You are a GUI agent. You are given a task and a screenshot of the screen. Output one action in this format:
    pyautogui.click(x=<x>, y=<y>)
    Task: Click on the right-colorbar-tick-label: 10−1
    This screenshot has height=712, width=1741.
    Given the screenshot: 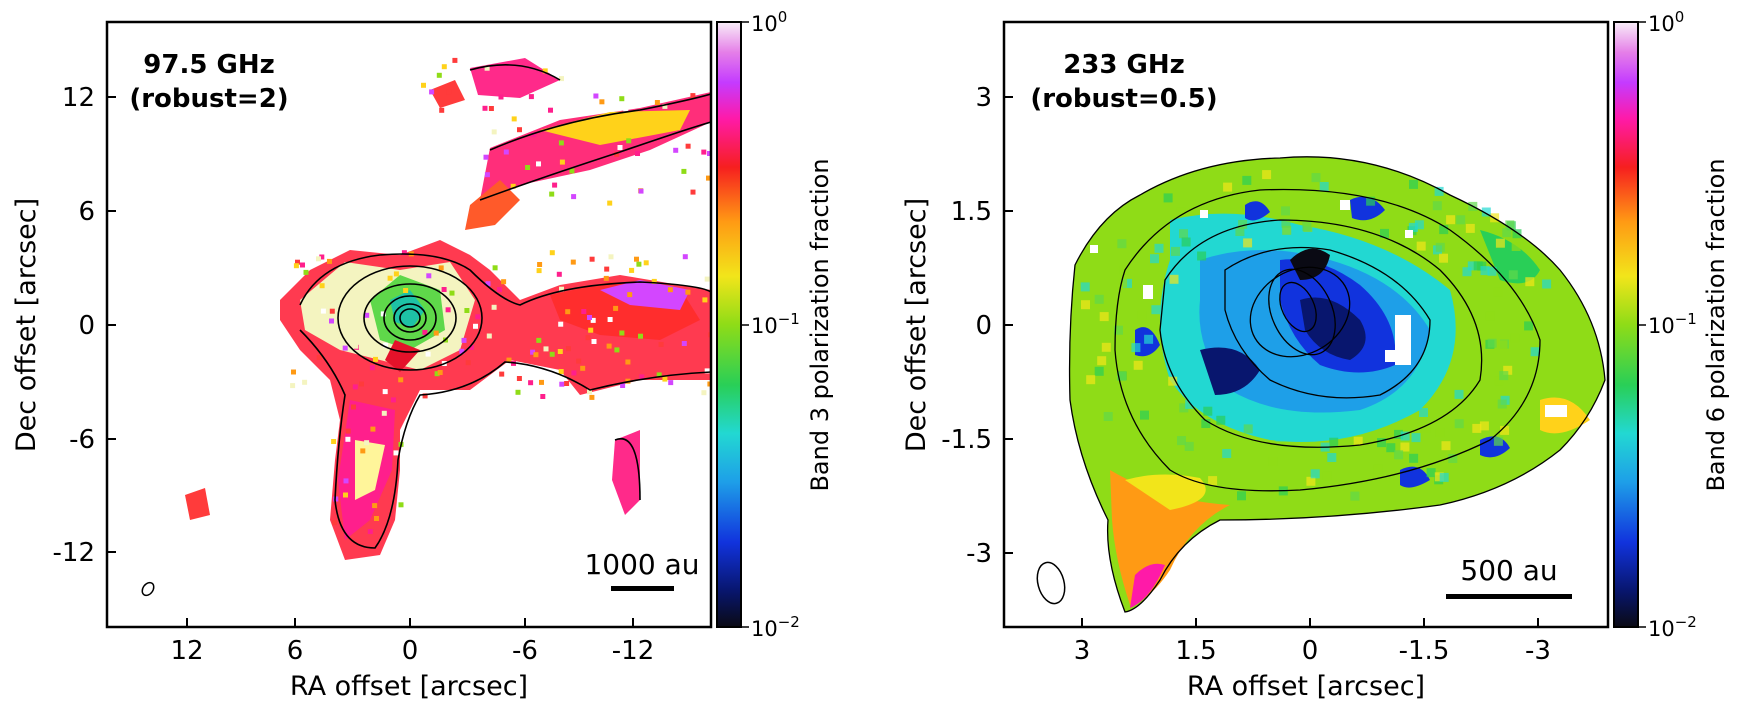 What is the action you would take?
    pyautogui.click(x=1672, y=324)
    